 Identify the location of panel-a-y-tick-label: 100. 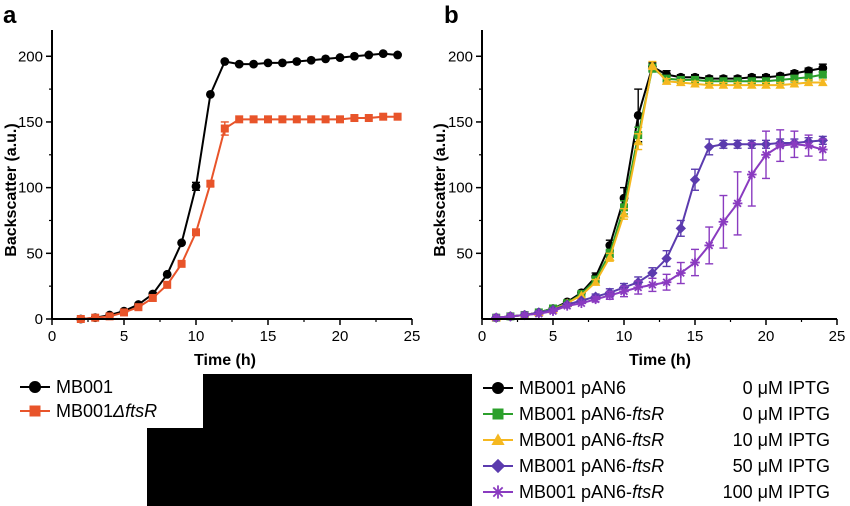
(30, 188).